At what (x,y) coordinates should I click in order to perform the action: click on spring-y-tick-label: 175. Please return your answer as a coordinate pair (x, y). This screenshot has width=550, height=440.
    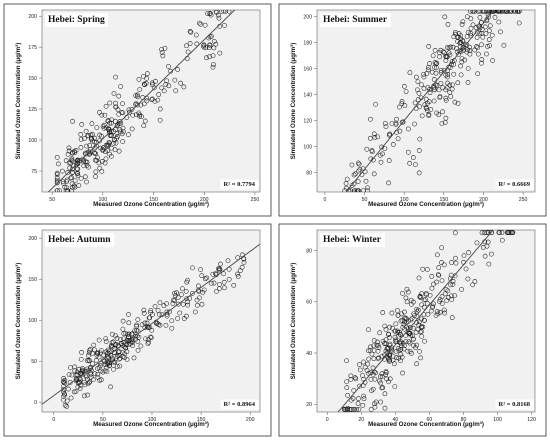
    Looking at the image, I should click on (32, 48).